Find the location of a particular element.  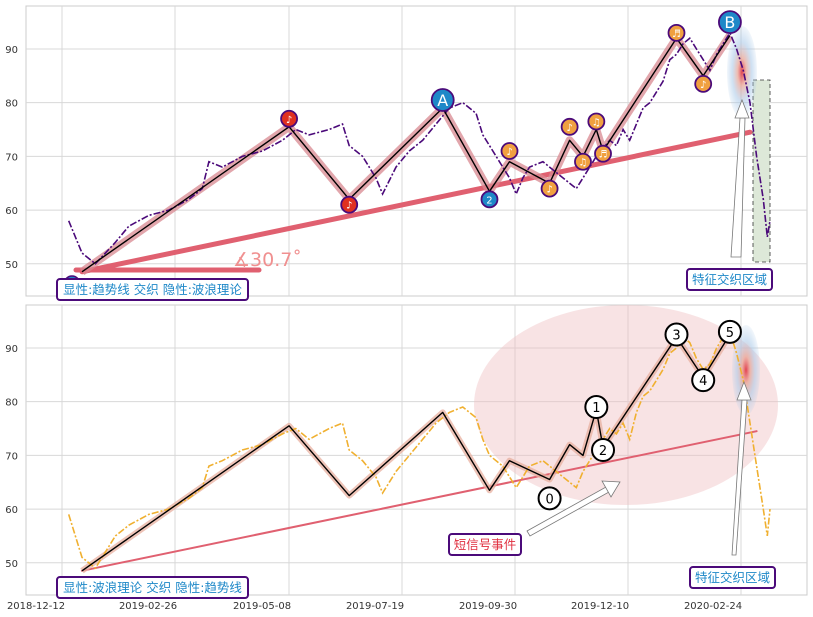

event-label: 短信号事件 is located at coordinates (485, 544).